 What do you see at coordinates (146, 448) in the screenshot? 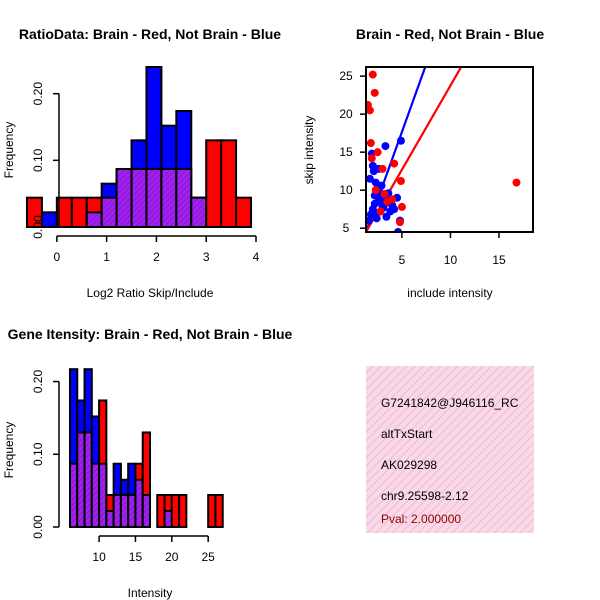
I see `intensity-bars` at bounding box center [146, 448].